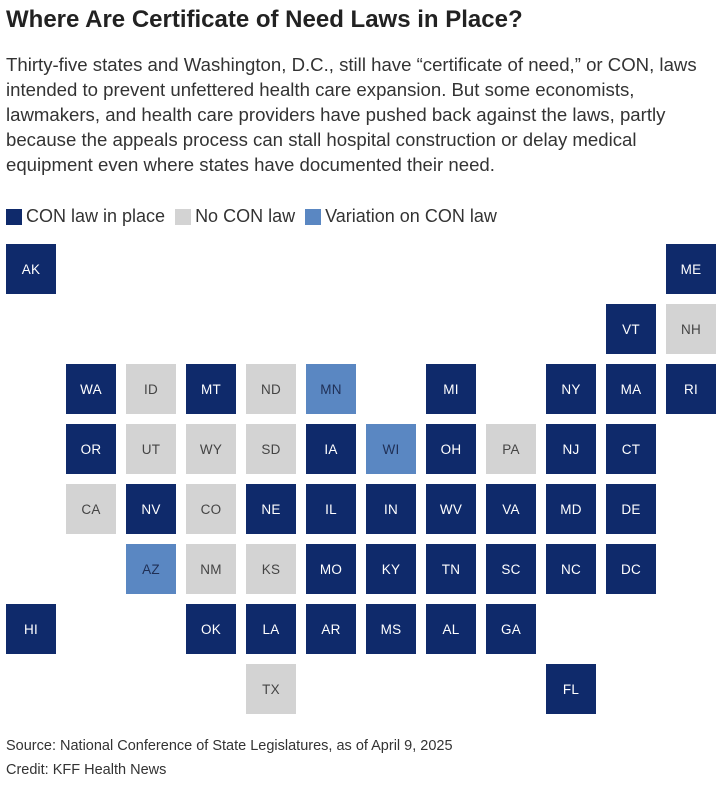 The height and width of the screenshot is (788, 720). Describe the element at coordinates (691, 329) in the screenshot. I see `state-tile-nh: NH` at that location.